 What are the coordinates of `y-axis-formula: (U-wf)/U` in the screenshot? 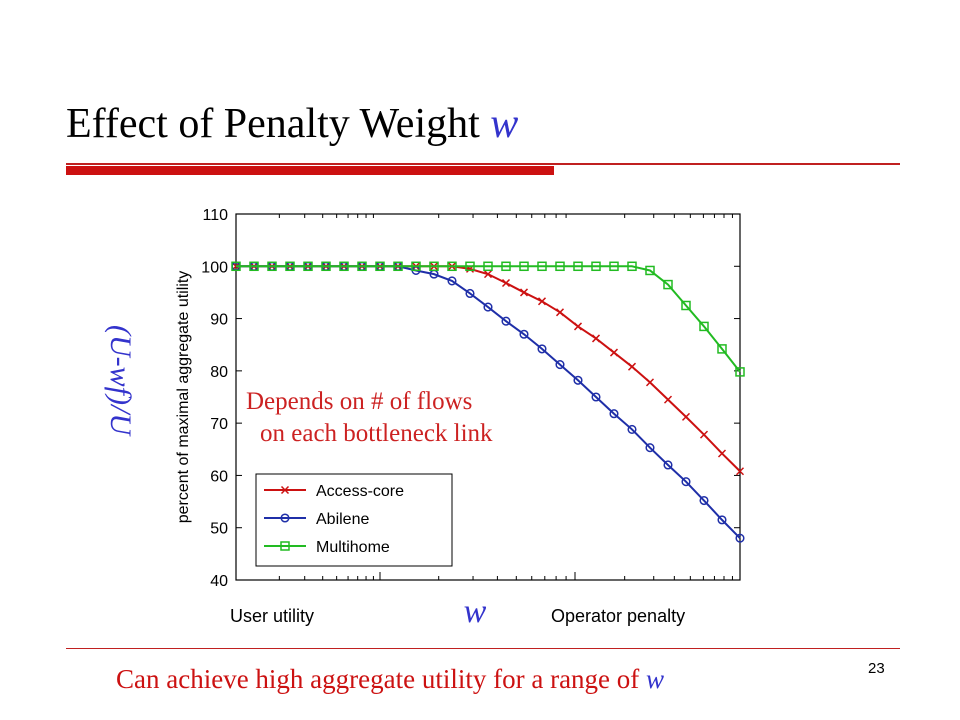 It's located at (120, 380).